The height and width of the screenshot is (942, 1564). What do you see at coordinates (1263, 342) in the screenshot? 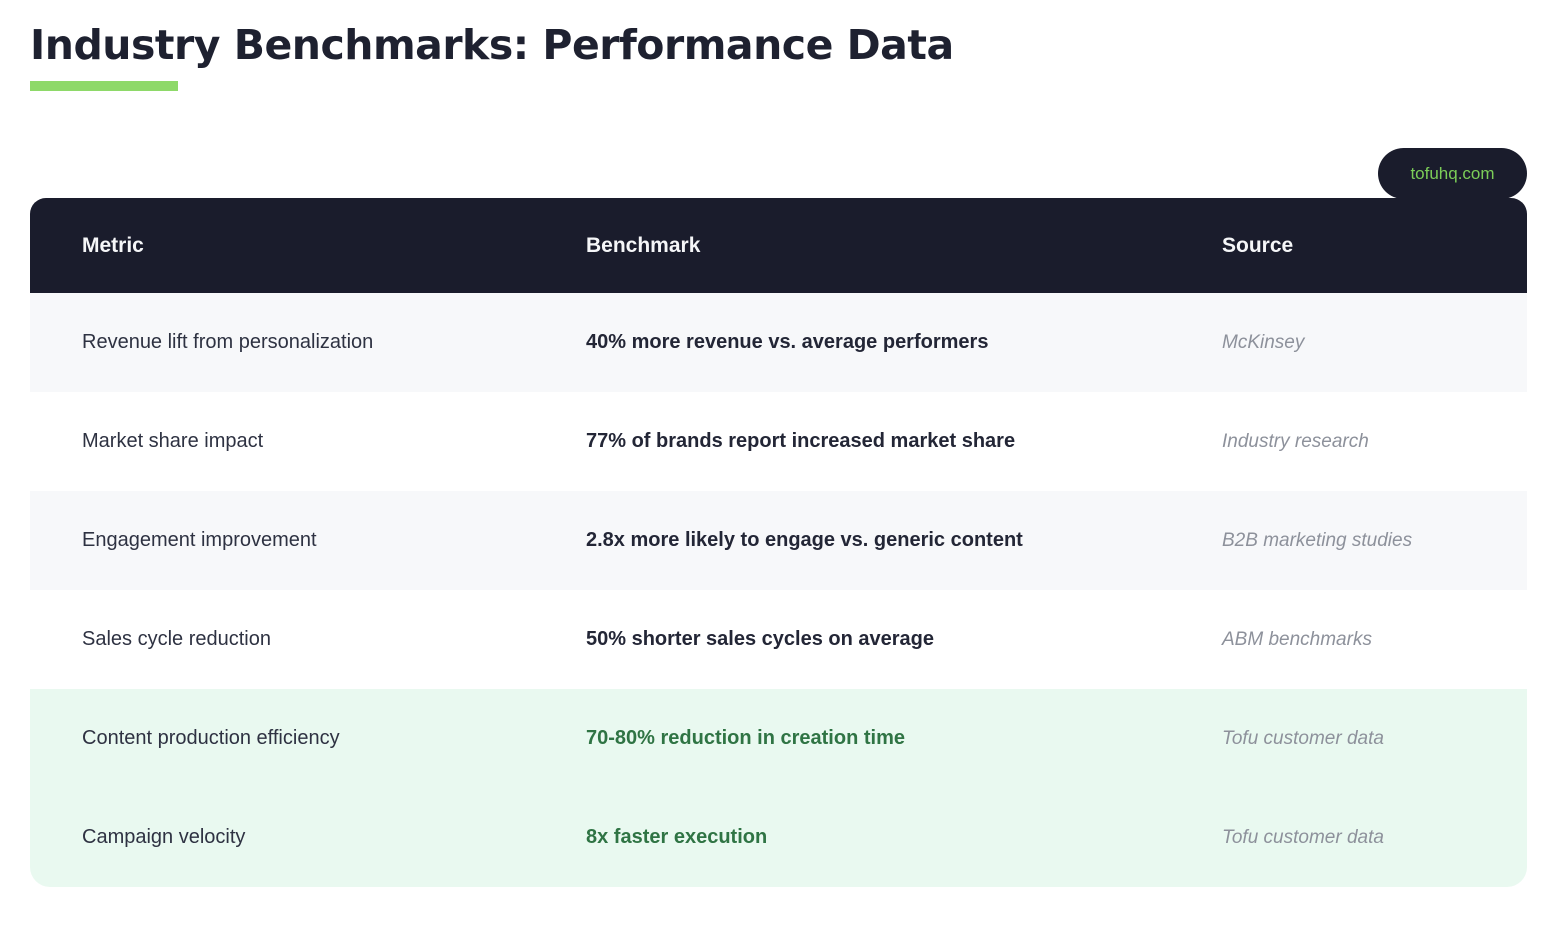
I see `source-cell: McKinsey` at bounding box center [1263, 342].